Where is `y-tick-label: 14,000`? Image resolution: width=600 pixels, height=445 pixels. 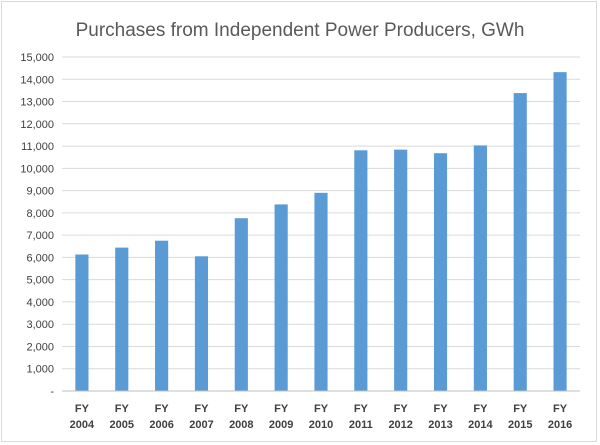
y-tick-label: 14,000 is located at coordinates (37, 80).